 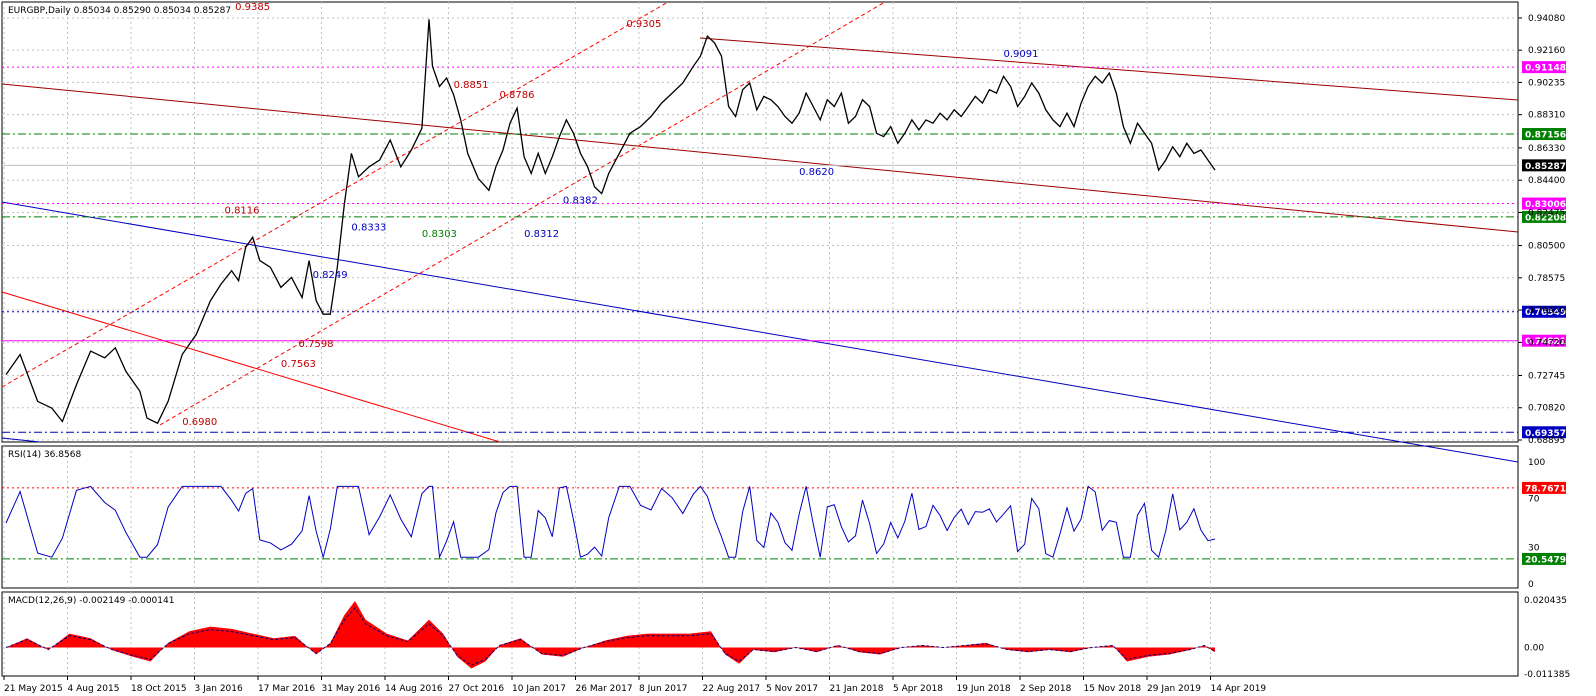 What do you see at coordinates (1547, 675) in the screenshot?
I see `macd-tick-label: -0.011385` at bounding box center [1547, 675].